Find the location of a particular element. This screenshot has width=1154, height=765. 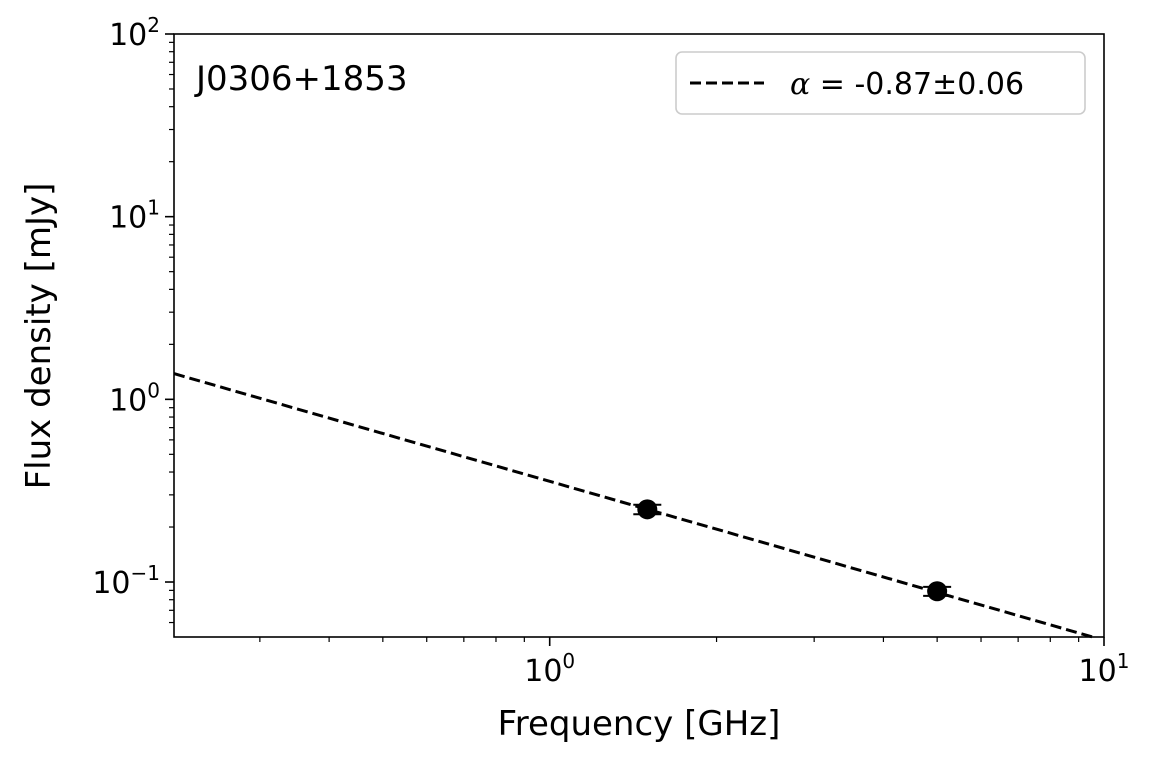

x-tick-label: 10¹ is located at coordinates (1104, 669).